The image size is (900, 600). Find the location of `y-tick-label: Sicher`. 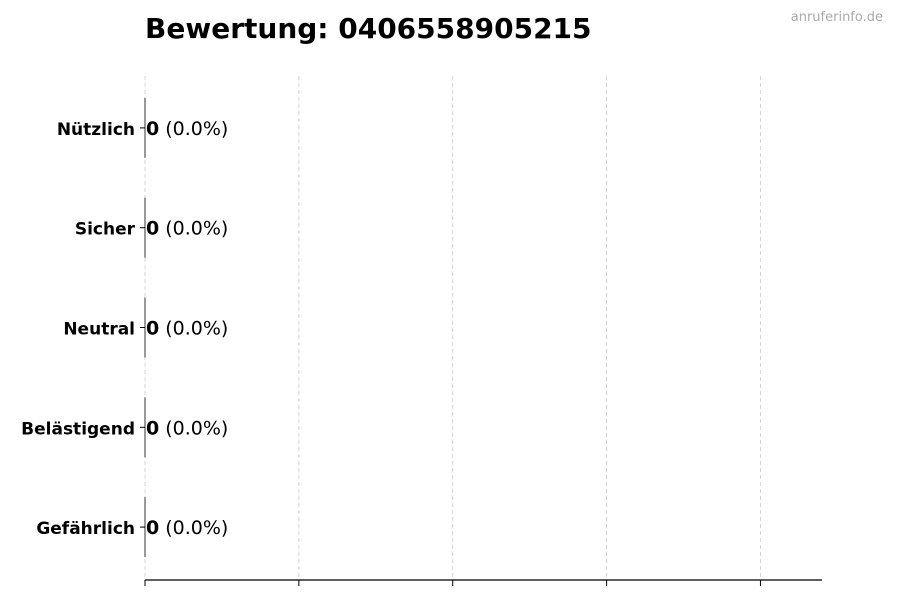

y-tick-label: Sicher is located at coordinates (105, 230).